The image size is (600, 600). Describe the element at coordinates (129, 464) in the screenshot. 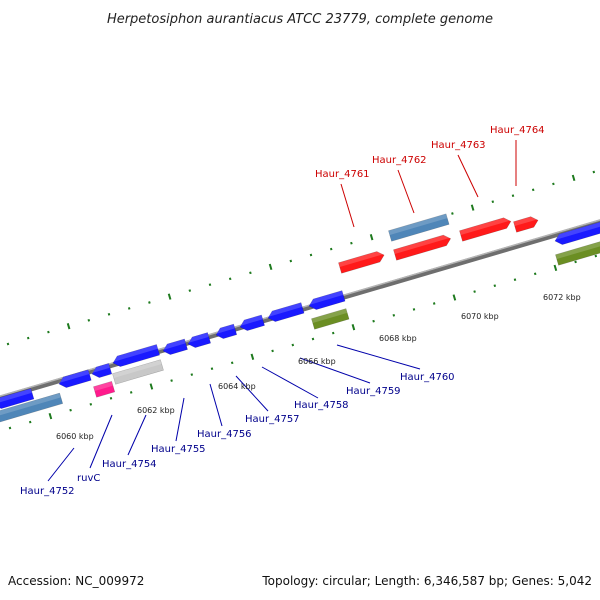

I see `gene-label-haur-4754: Haur_4754` at that location.